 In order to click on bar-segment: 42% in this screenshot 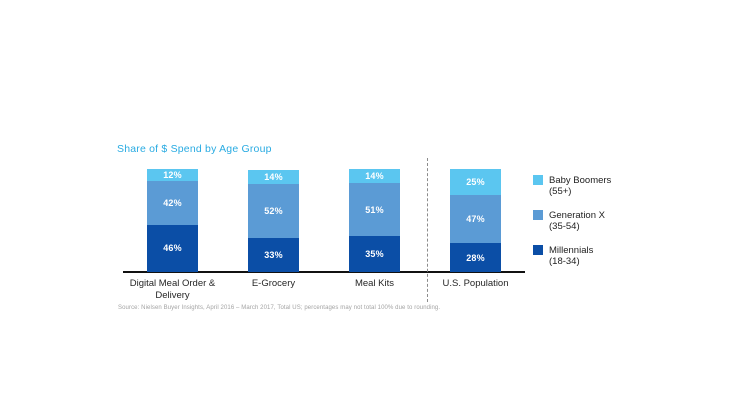, I will do `click(172, 203)`.